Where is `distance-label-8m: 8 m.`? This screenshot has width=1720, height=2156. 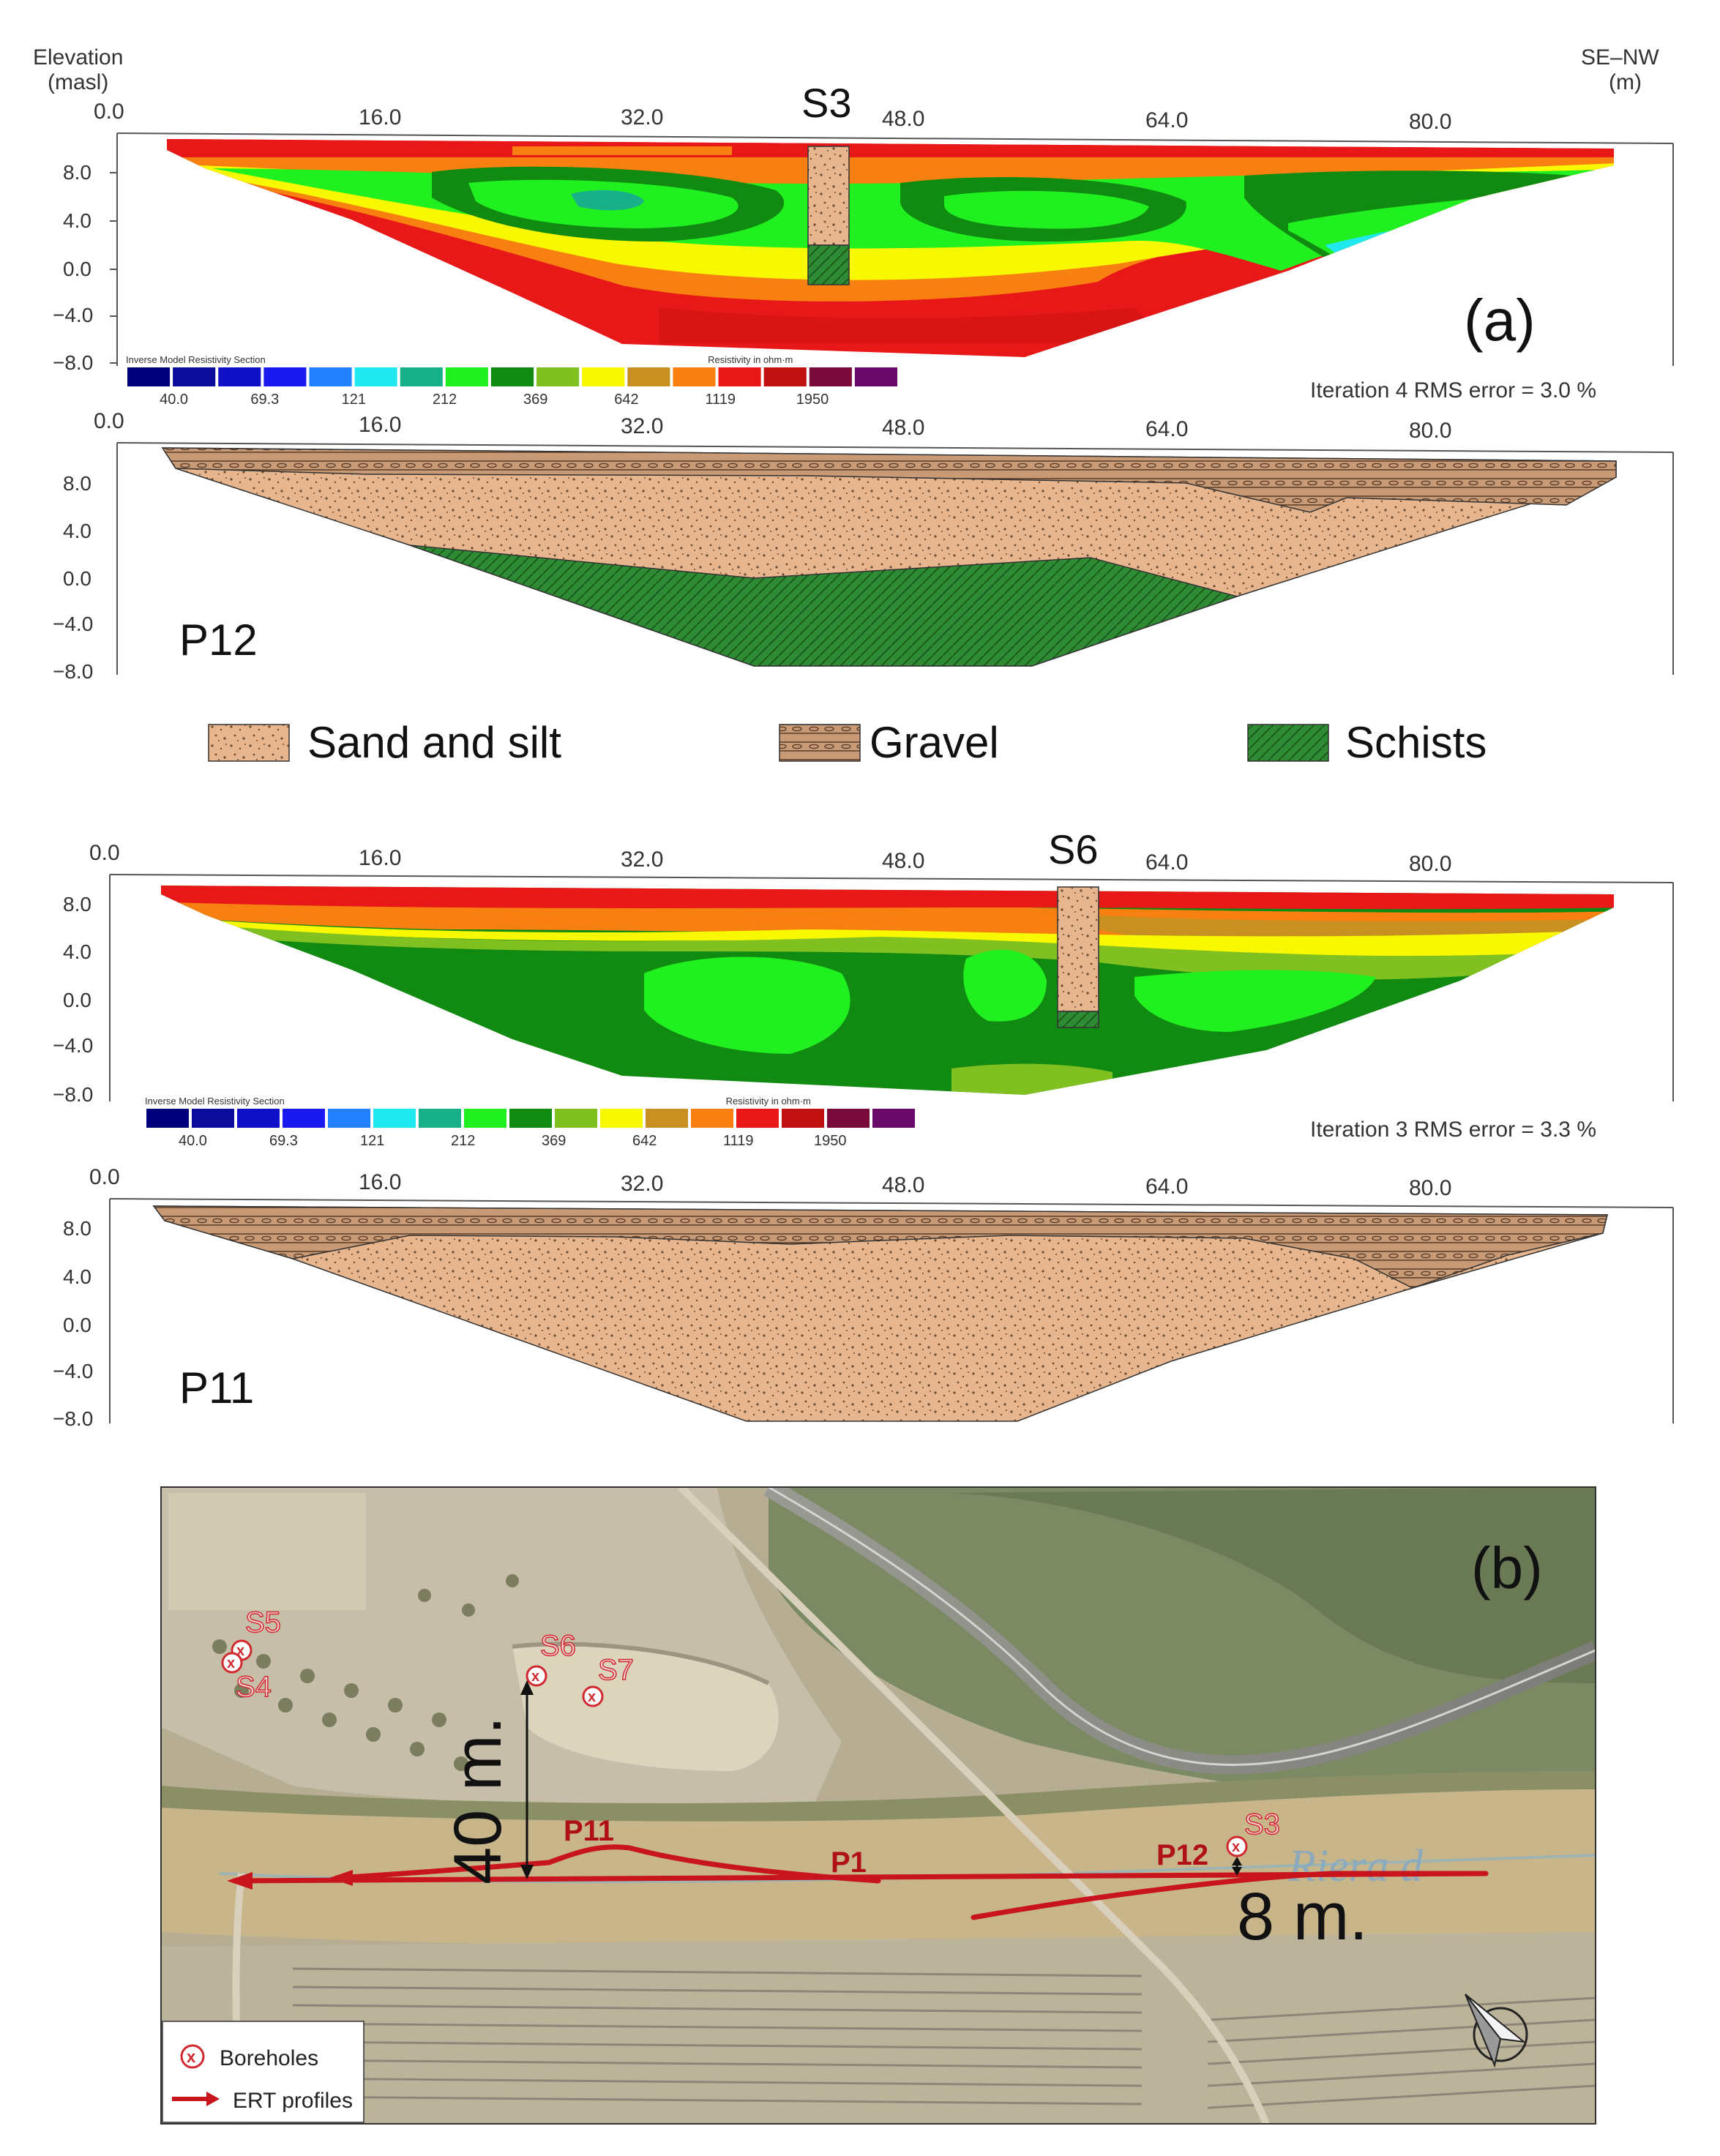 distance-label-8m: 8 m. is located at coordinates (1302, 1916).